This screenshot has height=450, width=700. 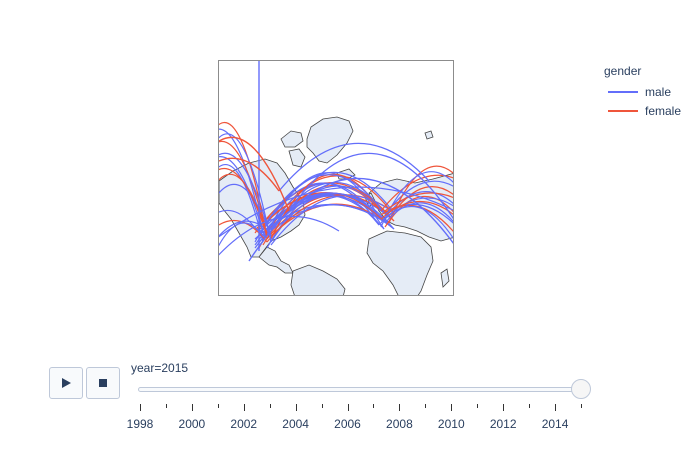 I want to click on stop-button, so click(x=103, y=383).